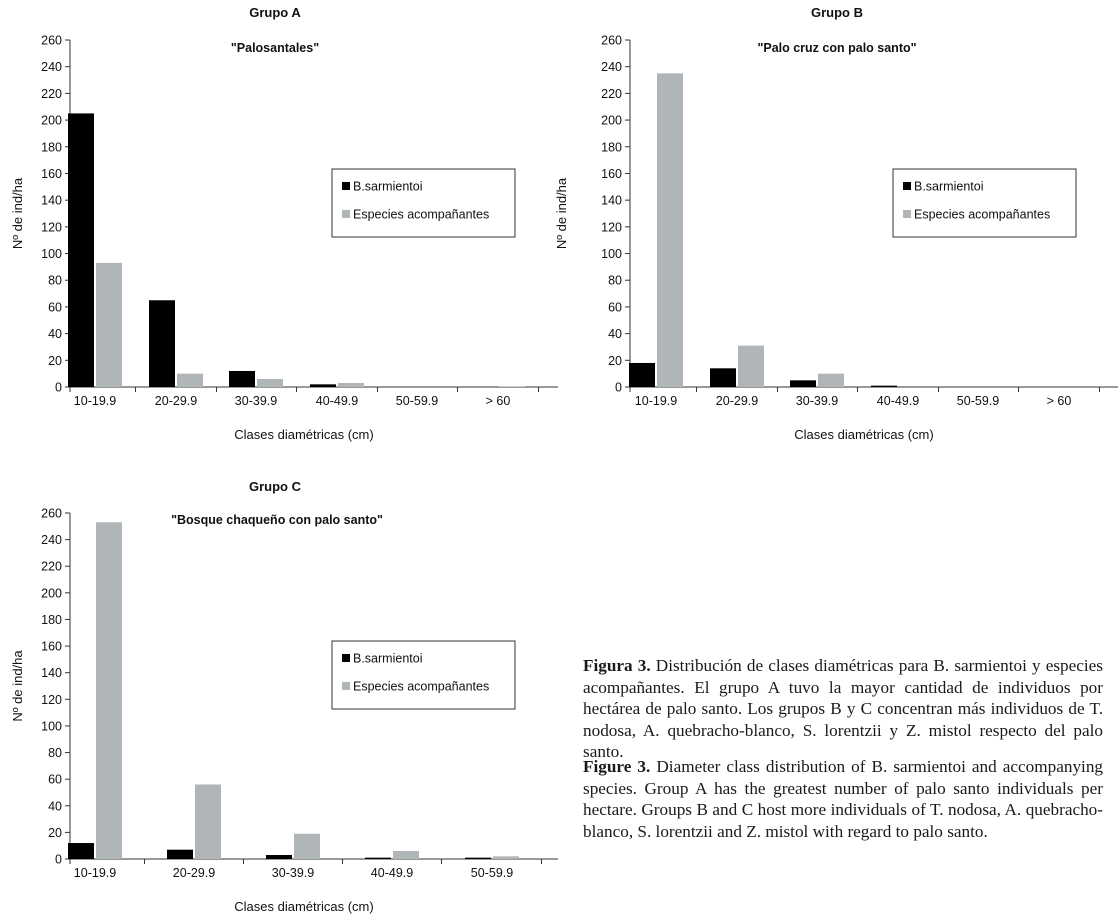 The width and height of the screenshot is (1119, 918). Describe the element at coordinates (275, 486) in the screenshot. I see `chart-title: Grupo C` at that location.